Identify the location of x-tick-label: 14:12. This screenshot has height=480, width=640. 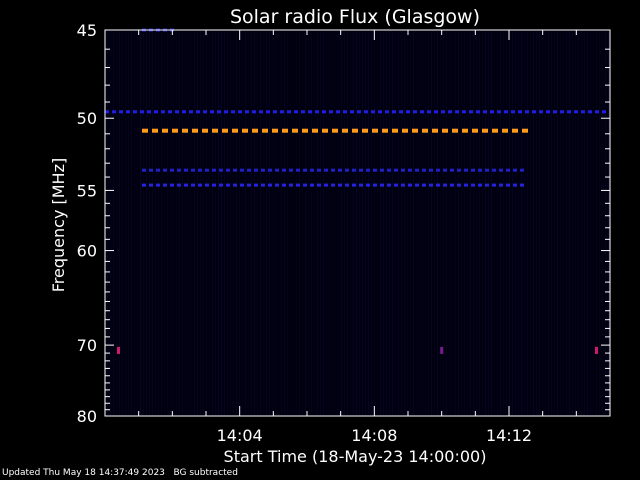
(509, 435).